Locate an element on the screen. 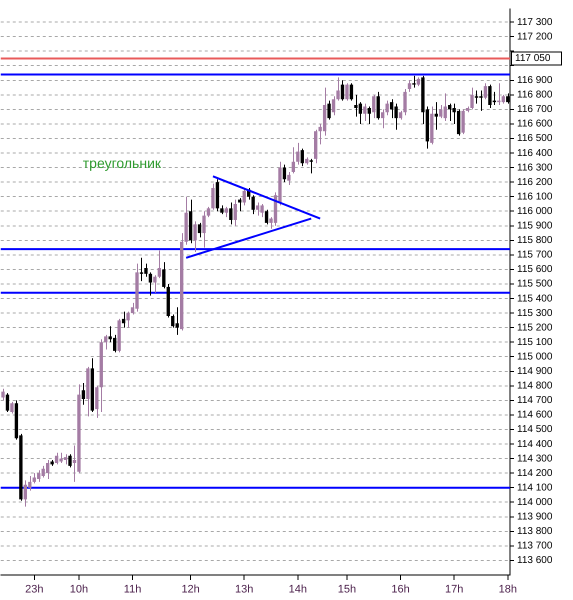 This screenshot has width=573, height=600. y-tick-label: 114 700 is located at coordinates (535, 400).